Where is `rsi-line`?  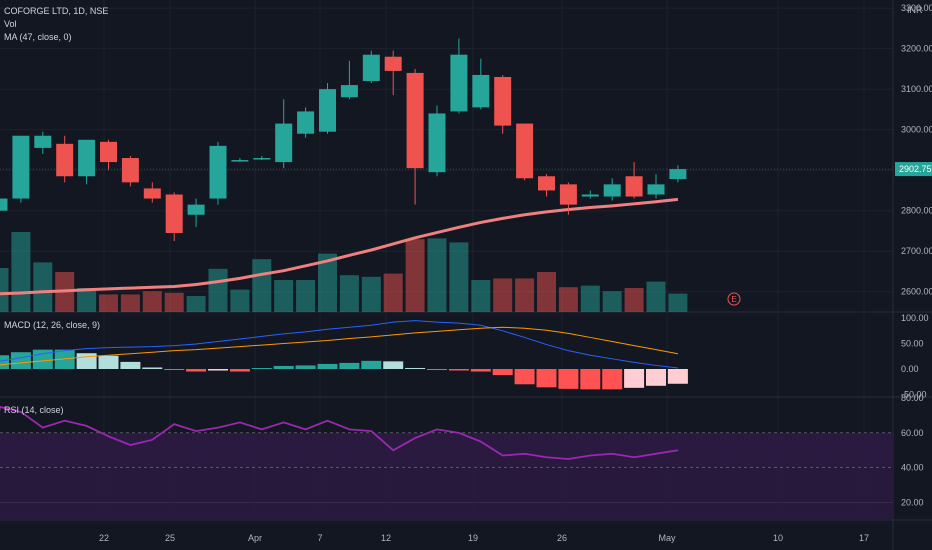 rsi-line is located at coordinates (339, 433).